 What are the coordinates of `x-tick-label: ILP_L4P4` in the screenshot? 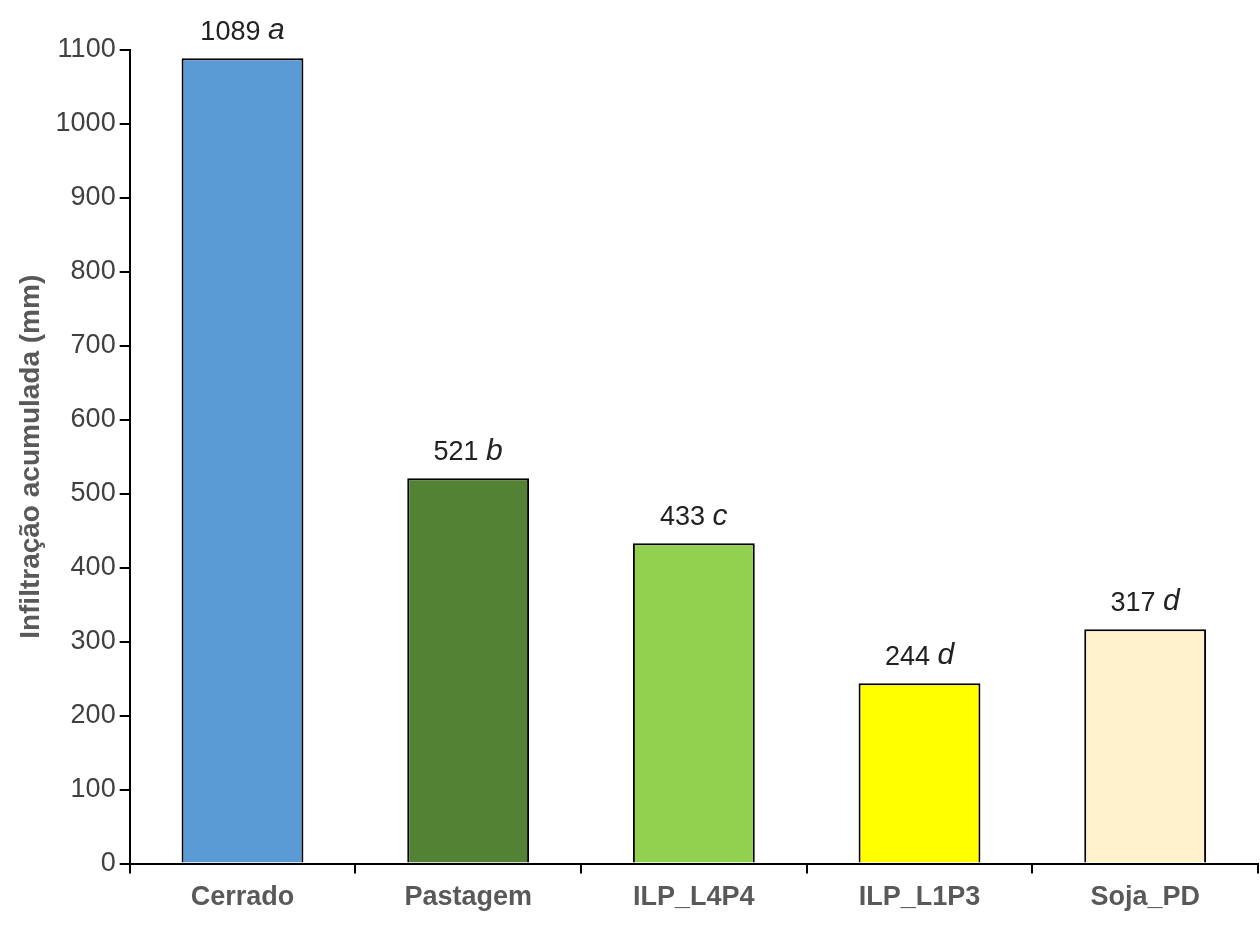 It's located at (694, 896).